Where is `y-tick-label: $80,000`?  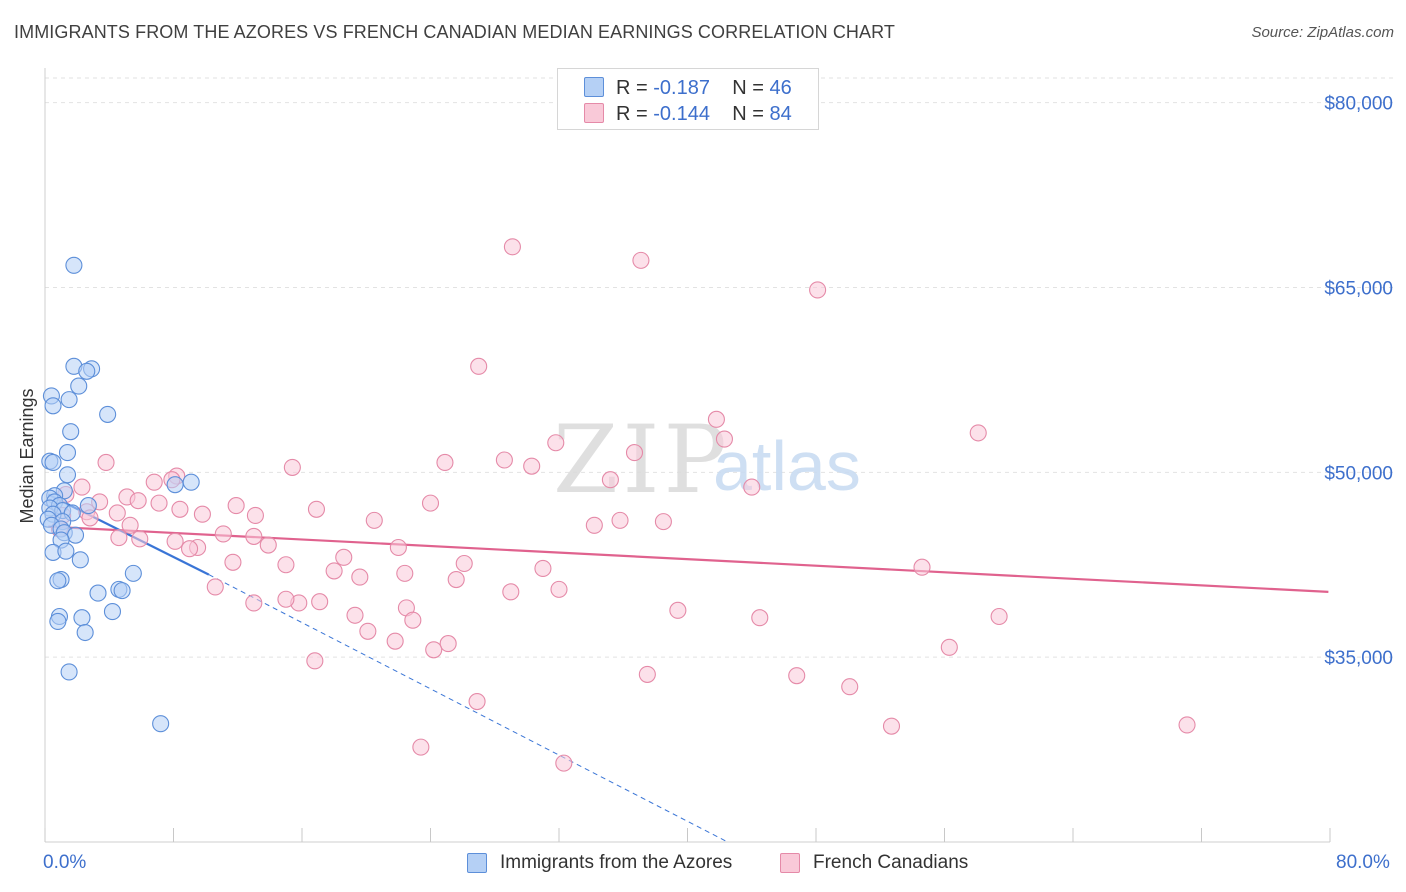 y-tick-label: $80,000 is located at coordinates (1358, 104).